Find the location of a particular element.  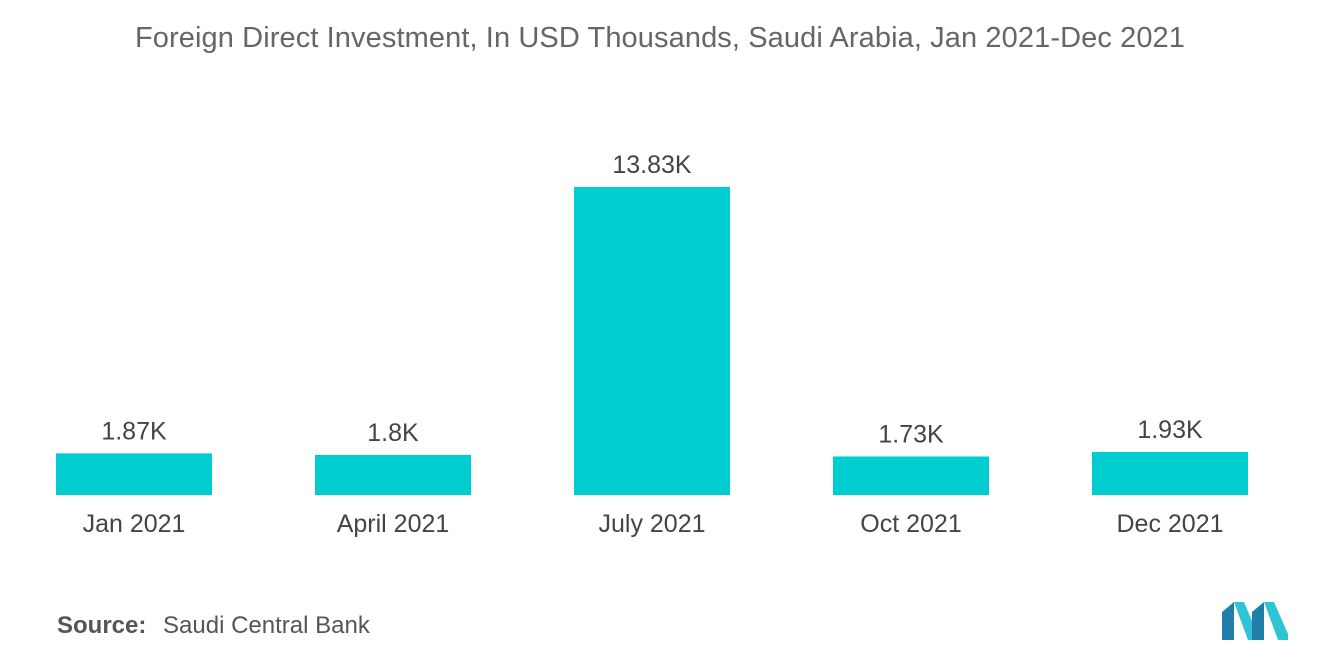

category-label-1: April 2021 is located at coordinates (393, 524).